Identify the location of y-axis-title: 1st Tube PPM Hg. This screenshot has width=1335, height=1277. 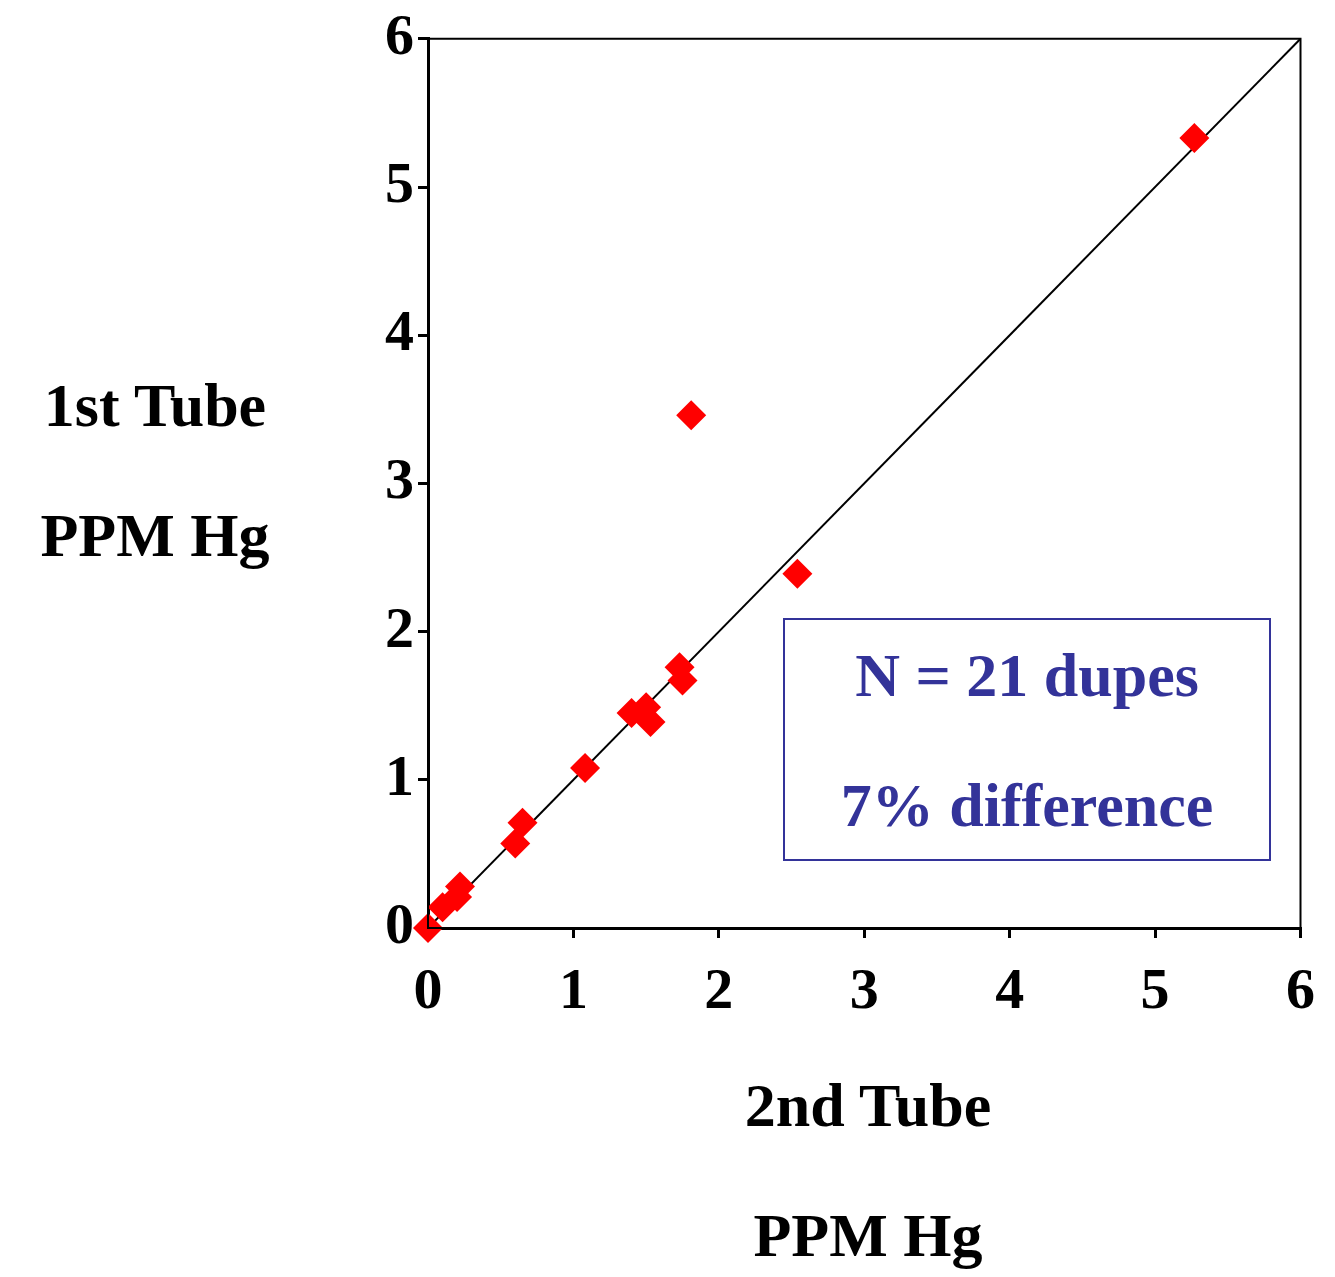
(155, 470).